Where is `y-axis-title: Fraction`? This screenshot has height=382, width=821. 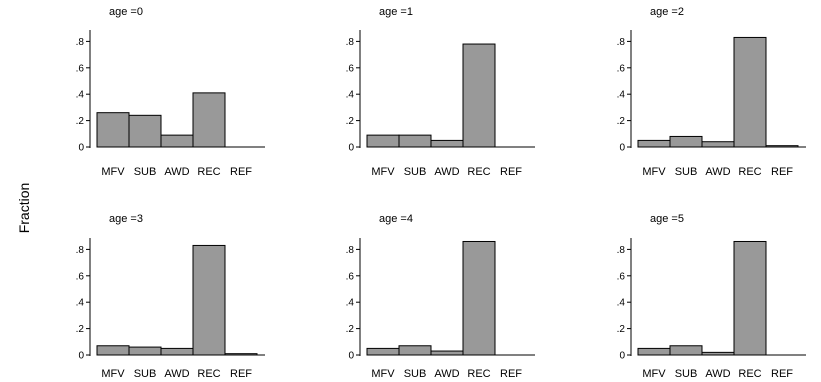 y-axis-title: Fraction is located at coordinates (24, 208).